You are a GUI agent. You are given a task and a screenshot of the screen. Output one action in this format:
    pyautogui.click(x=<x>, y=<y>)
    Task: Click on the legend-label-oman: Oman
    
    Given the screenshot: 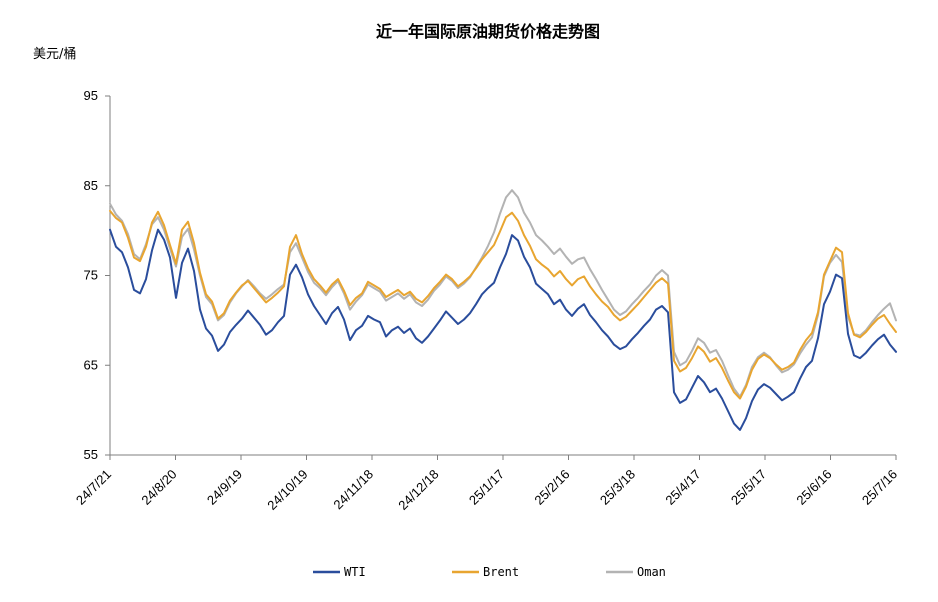 What is the action you would take?
    pyautogui.click(x=651, y=572)
    